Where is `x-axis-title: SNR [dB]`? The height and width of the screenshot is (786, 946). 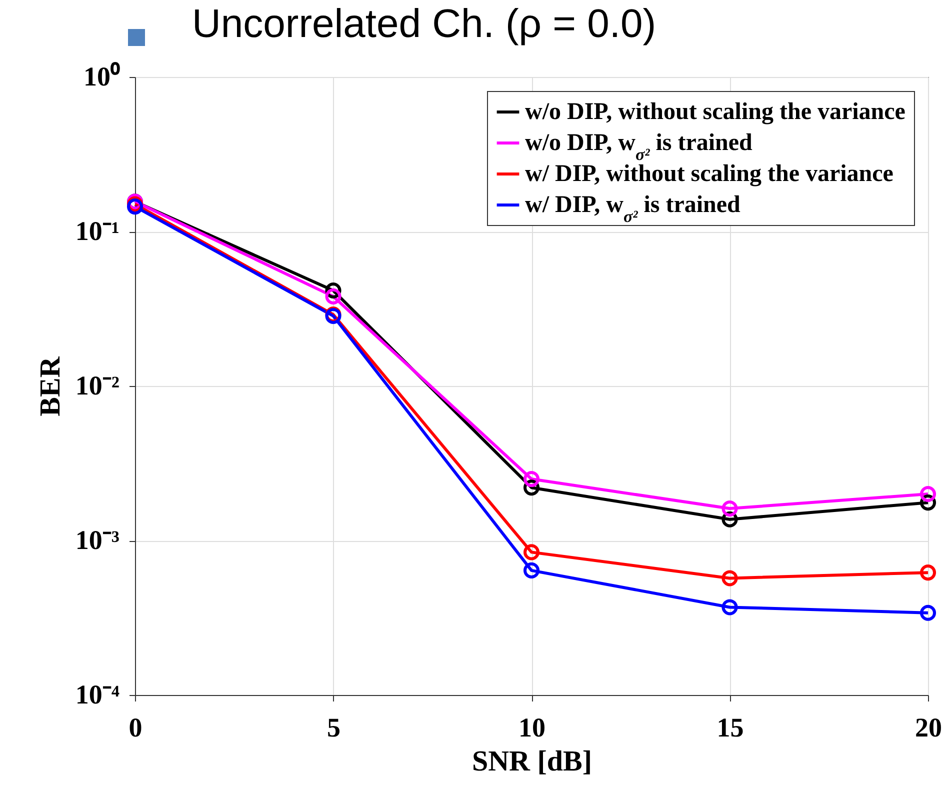
x-axis-title: SNR [dB] is located at coordinates (532, 762).